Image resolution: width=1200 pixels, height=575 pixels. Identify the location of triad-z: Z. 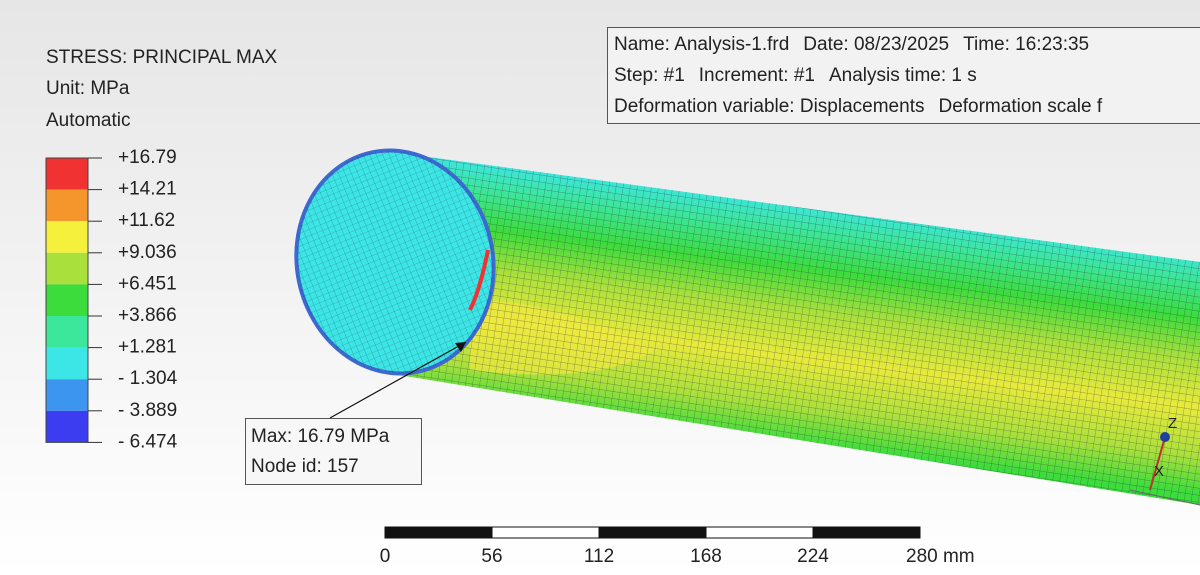
(1172, 423).